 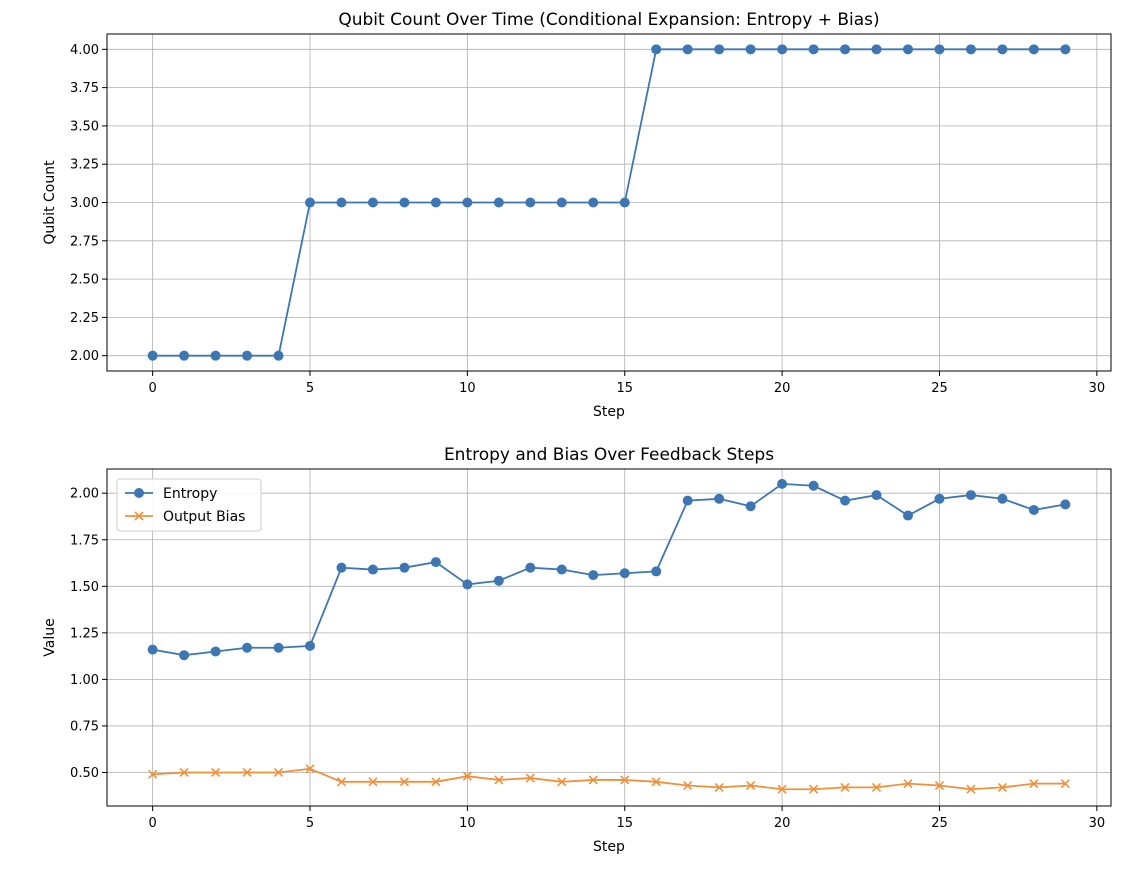 I want to click on y-tick-label: 3.00, so click(x=84, y=203).